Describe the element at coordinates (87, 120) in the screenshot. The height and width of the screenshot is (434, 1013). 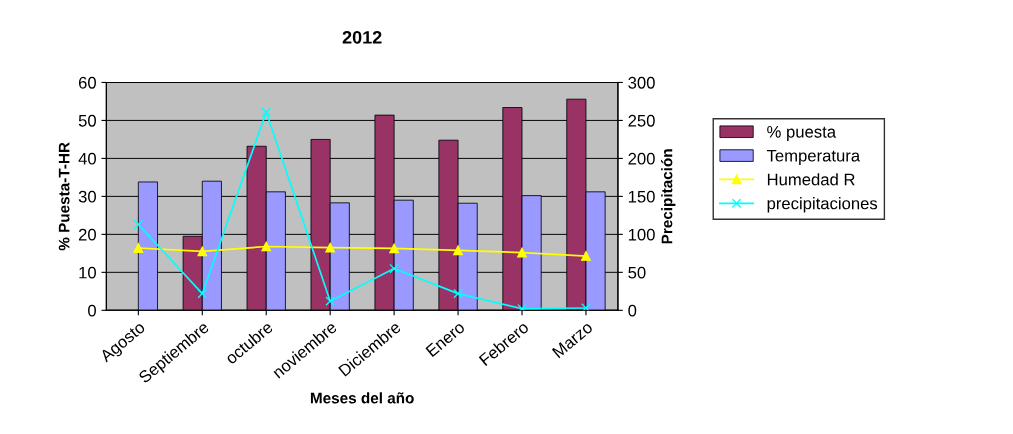
I see `y-tick-label: 50` at that location.